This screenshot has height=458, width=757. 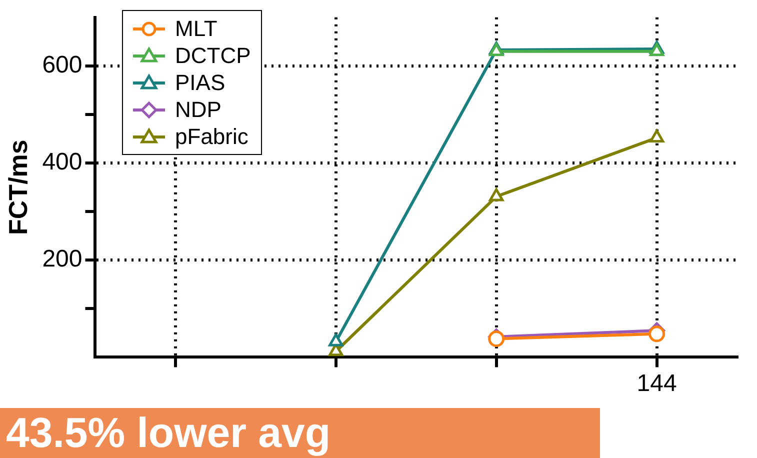 I want to click on x-tick-label: 144, so click(x=656, y=384).